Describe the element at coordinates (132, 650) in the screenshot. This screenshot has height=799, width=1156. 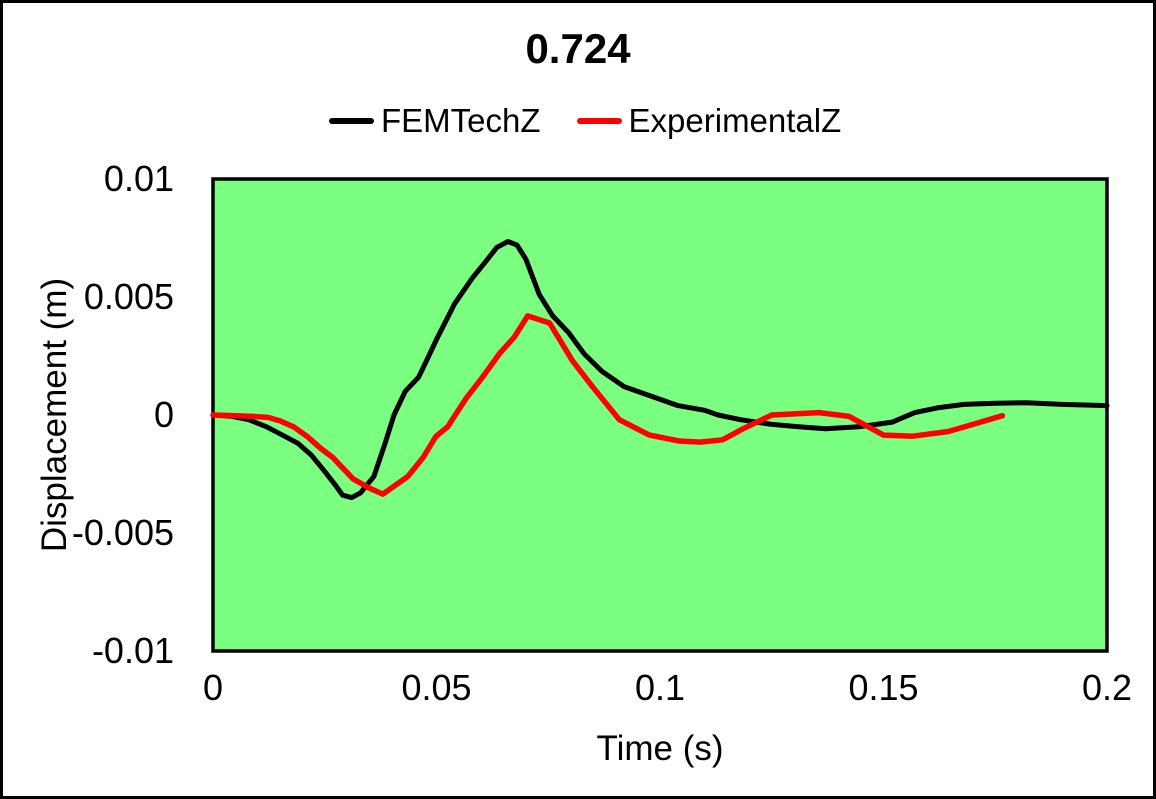
I see `y-tick-label: -0.01` at that location.